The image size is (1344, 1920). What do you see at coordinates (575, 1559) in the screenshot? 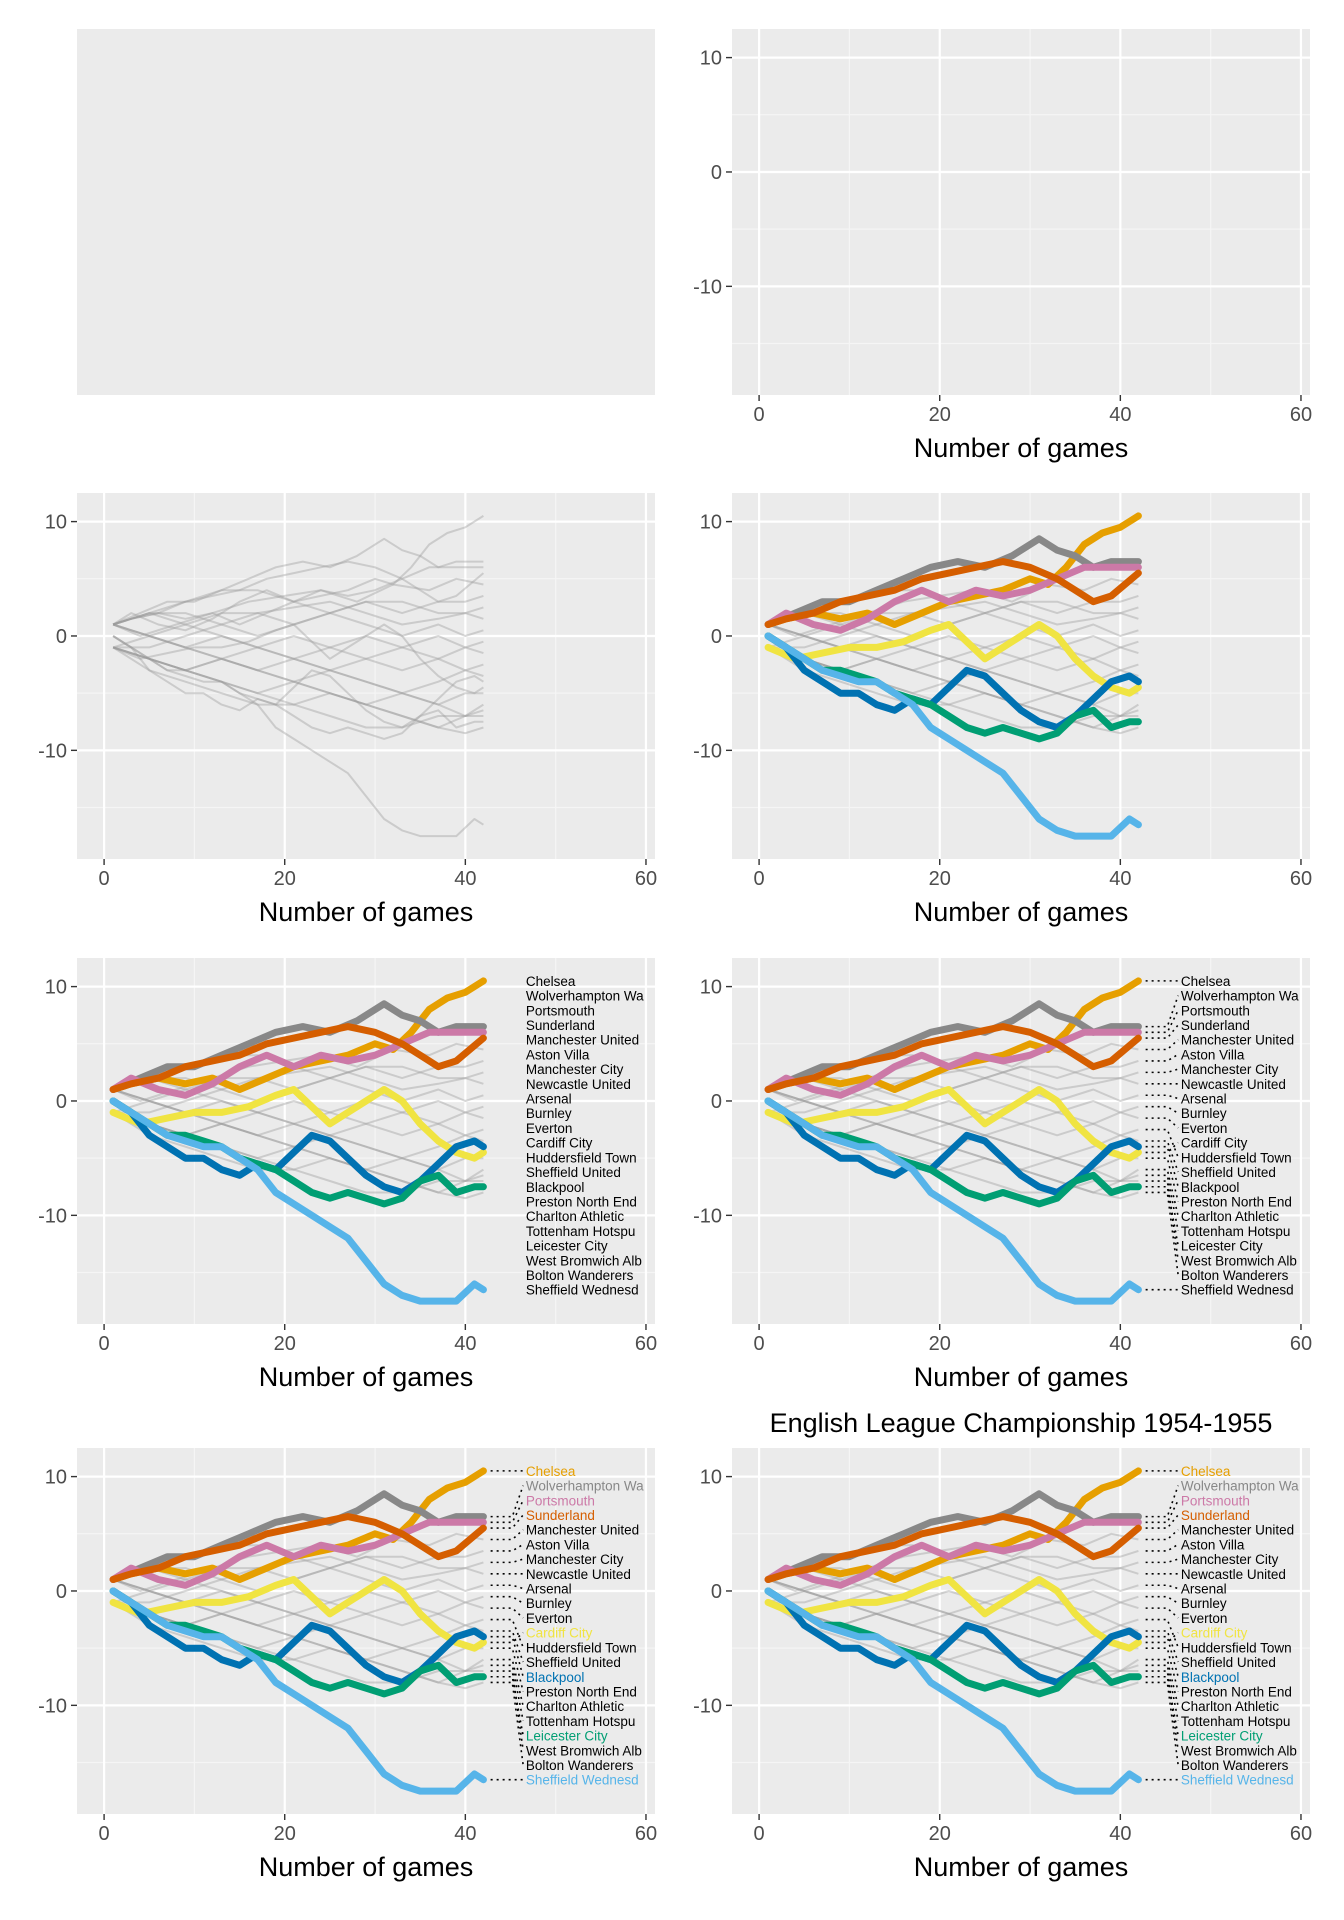
I see `team-label: Manchester City` at bounding box center [575, 1559].